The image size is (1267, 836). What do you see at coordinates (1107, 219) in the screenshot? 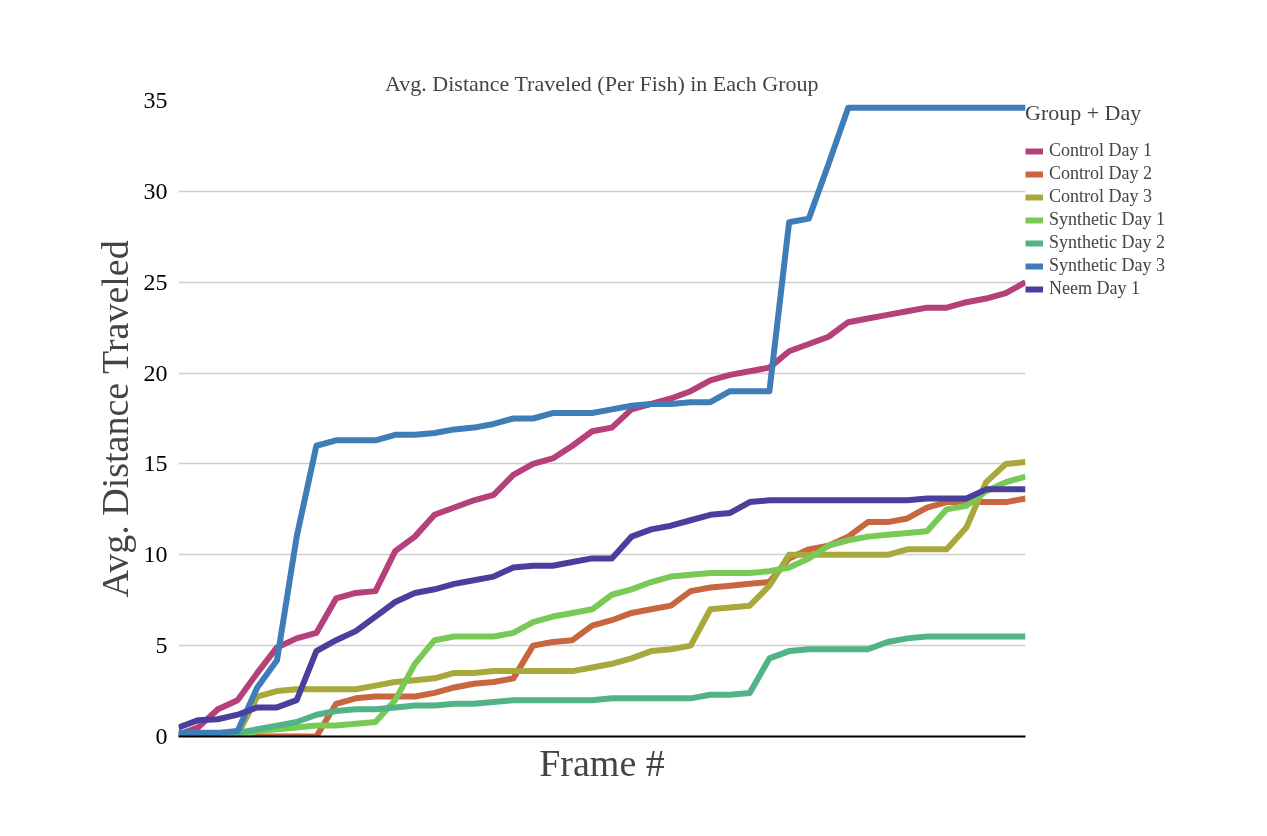
I see `legend-label: Synthetic Day 1` at bounding box center [1107, 219].